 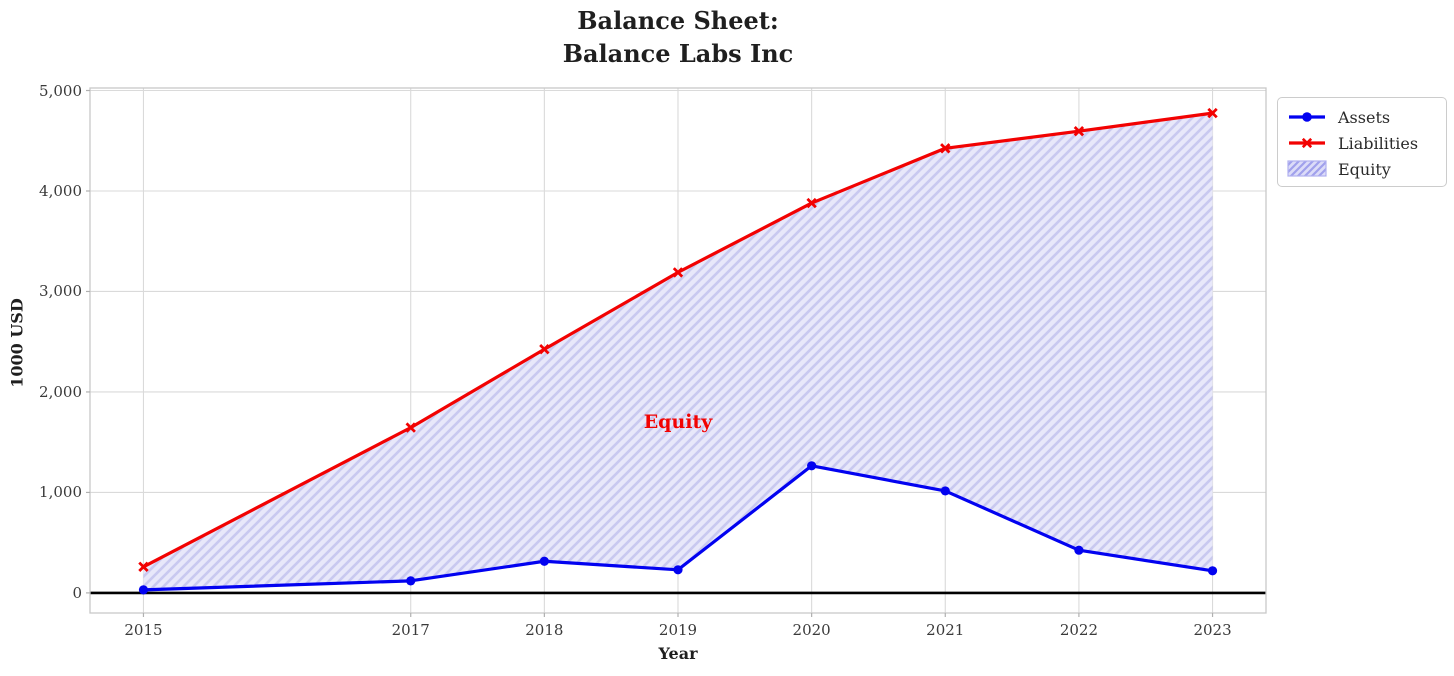 I want to click on x-tick-label: 2017, so click(x=410, y=630).